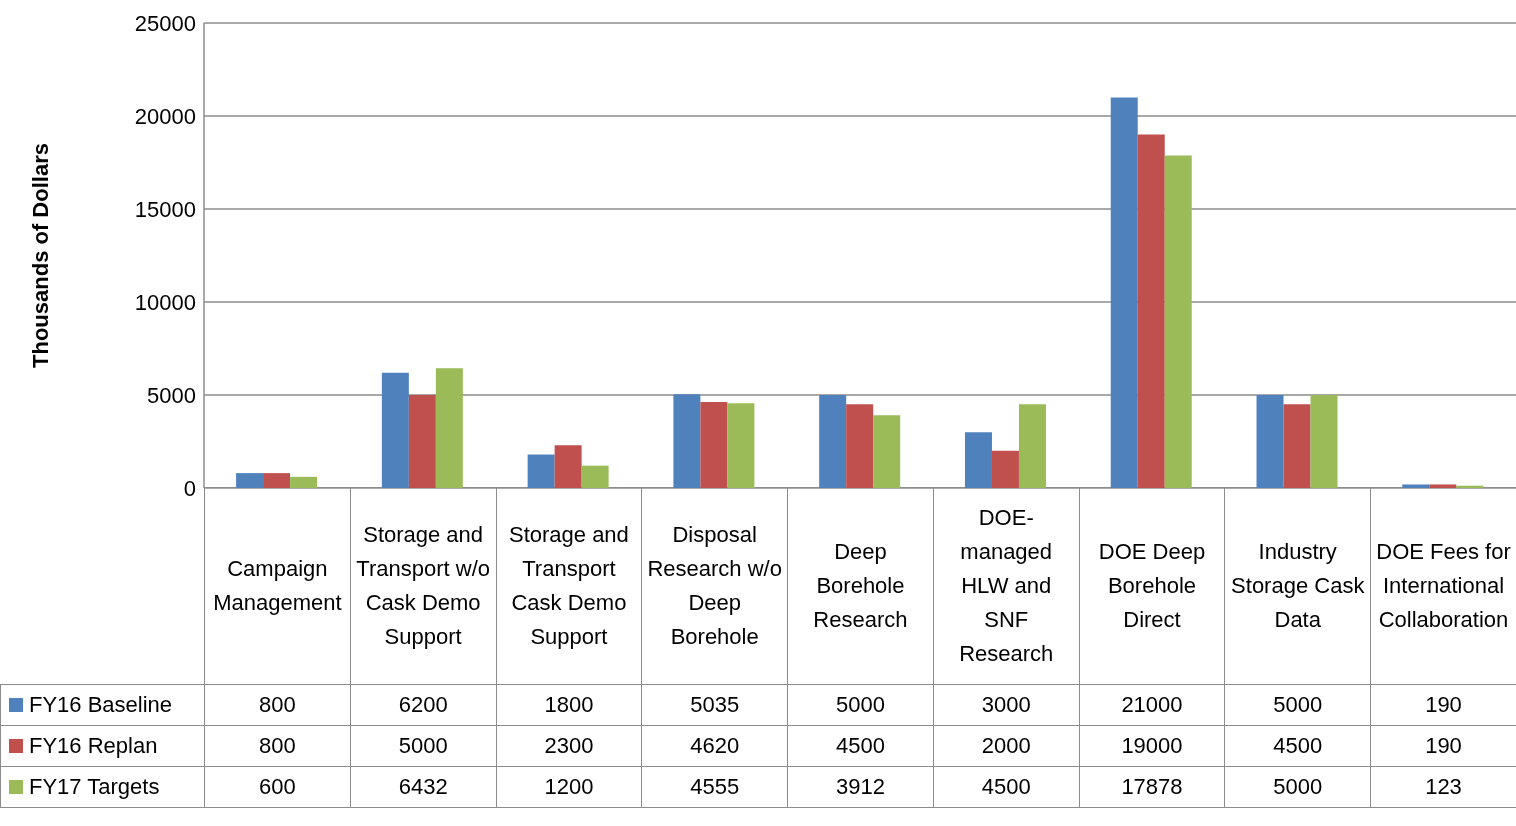 This screenshot has height=826, width=1516. What do you see at coordinates (714, 787) in the screenshot?
I see `data-label: 4555` at bounding box center [714, 787].